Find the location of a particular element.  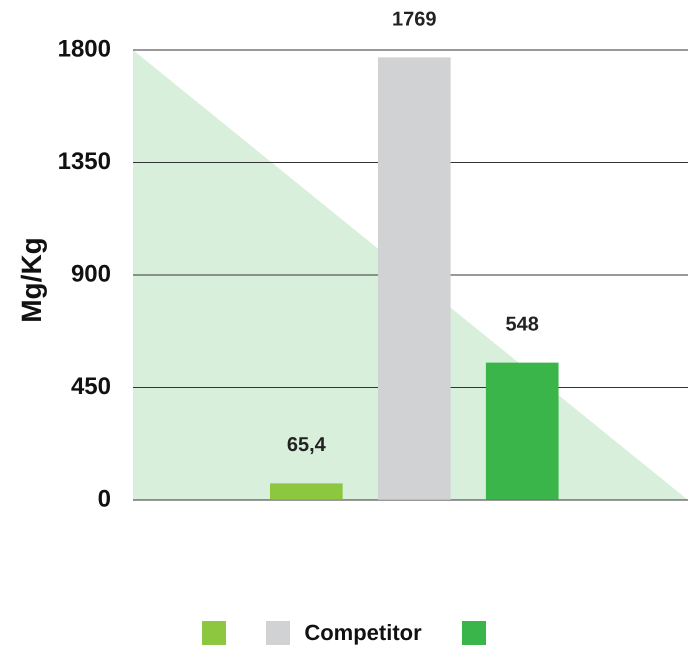

y-axis-title: Mg/Kg is located at coordinates (32, 280).